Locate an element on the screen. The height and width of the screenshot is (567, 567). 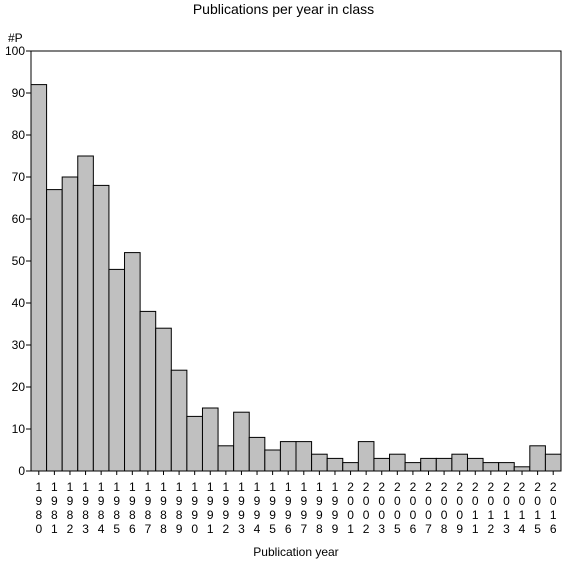
y-tick-label: 80 is located at coordinates (19, 135).